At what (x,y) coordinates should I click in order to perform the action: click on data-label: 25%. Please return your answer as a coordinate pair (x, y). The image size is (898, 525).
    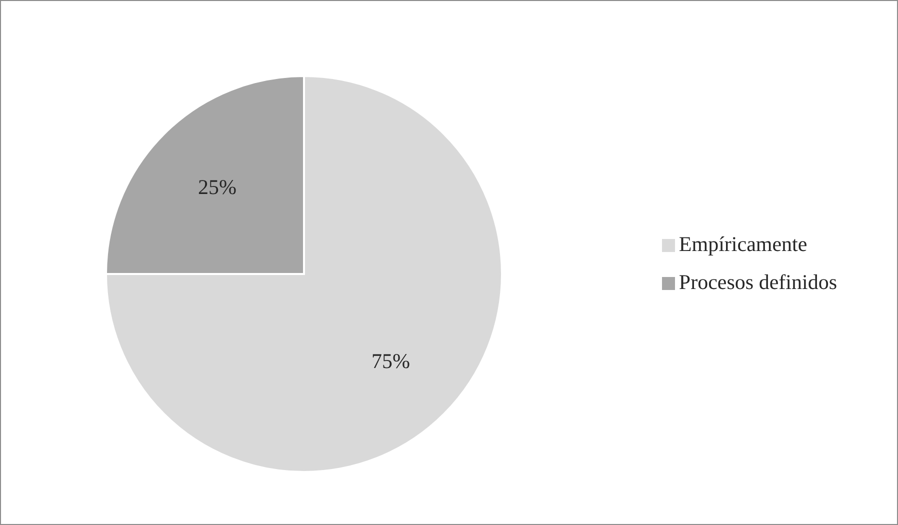
    Looking at the image, I should click on (217, 187).